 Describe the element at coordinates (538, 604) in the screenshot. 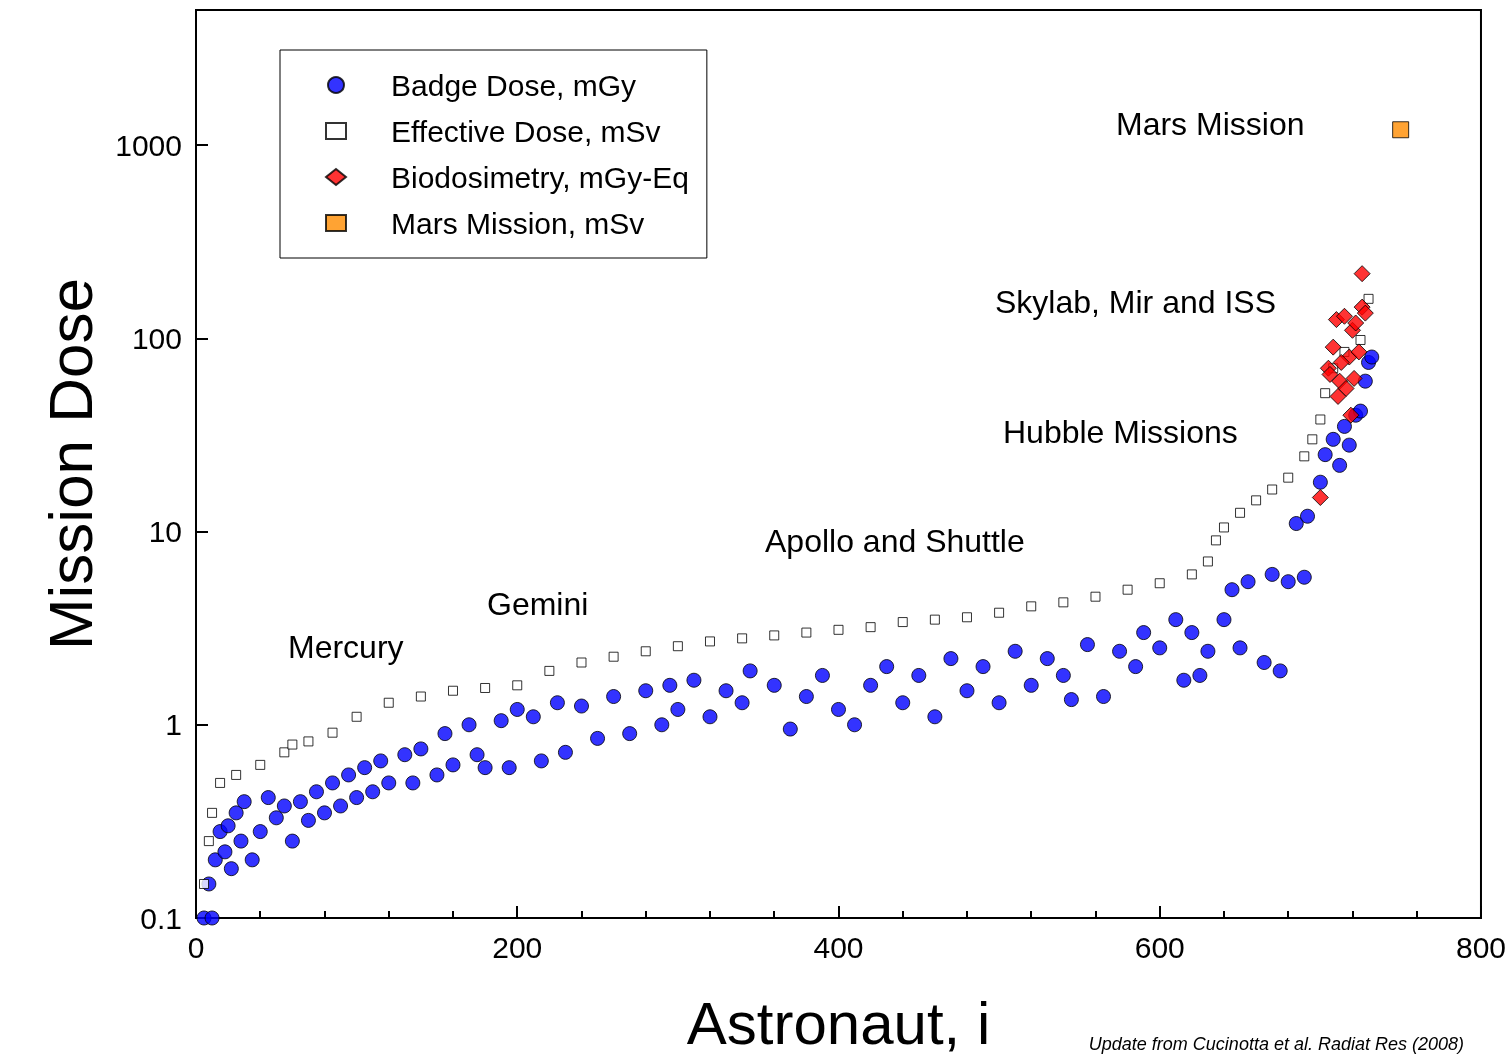

I see `annotation: Gemini` at that location.